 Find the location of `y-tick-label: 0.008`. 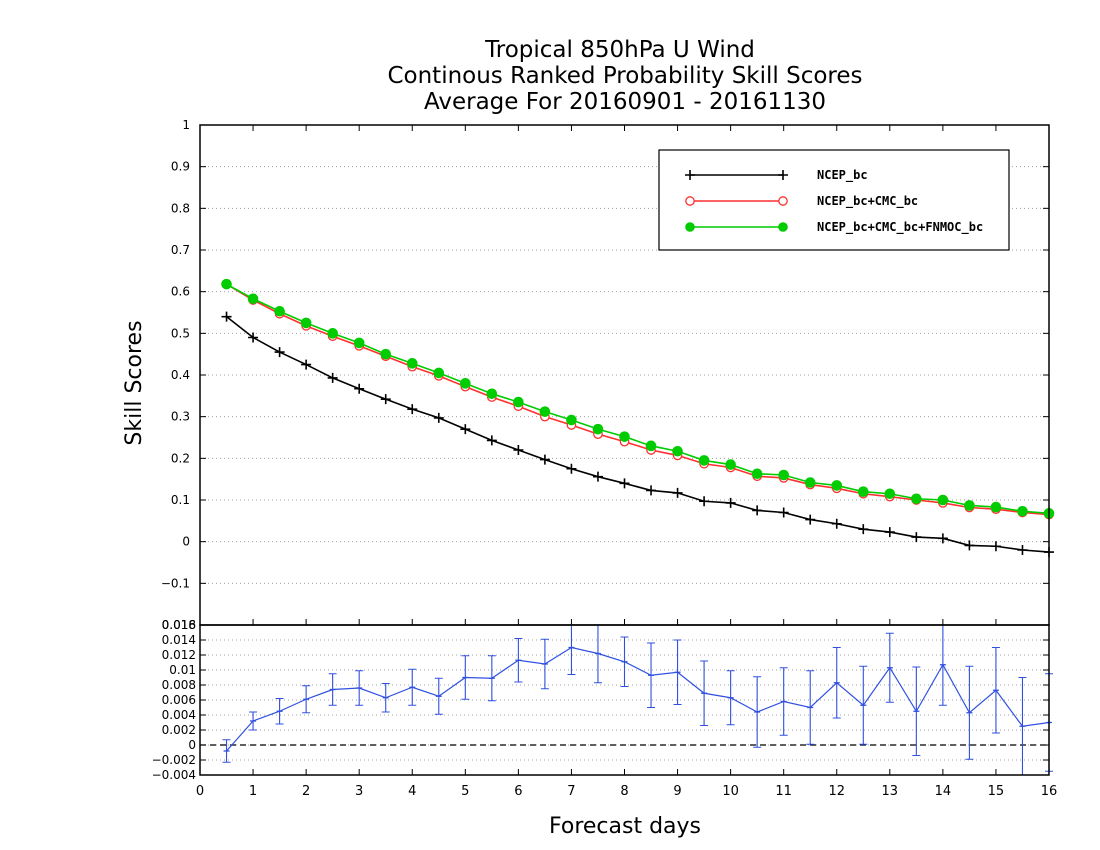

y-tick-label: 0.008 is located at coordinates (179, 685).